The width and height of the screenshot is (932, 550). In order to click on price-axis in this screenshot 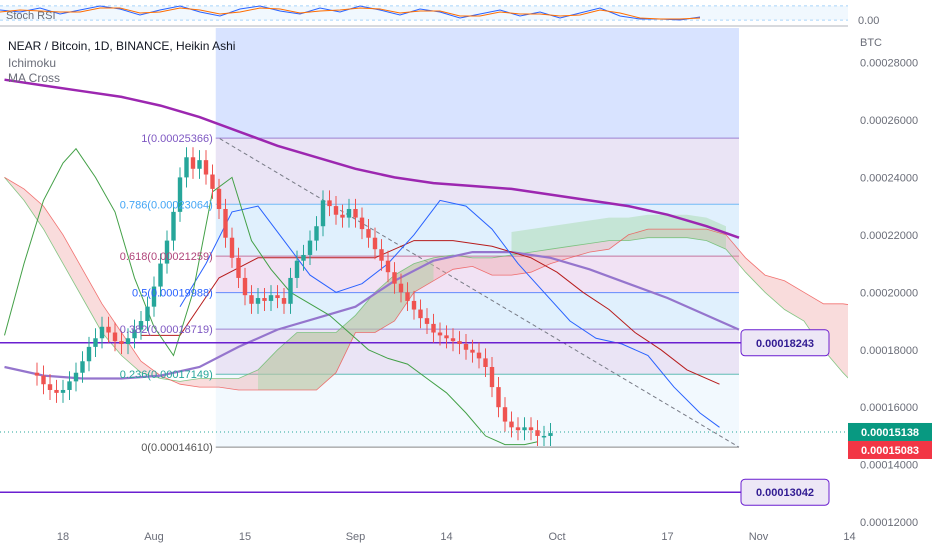, I will do `click(890, 288)`.